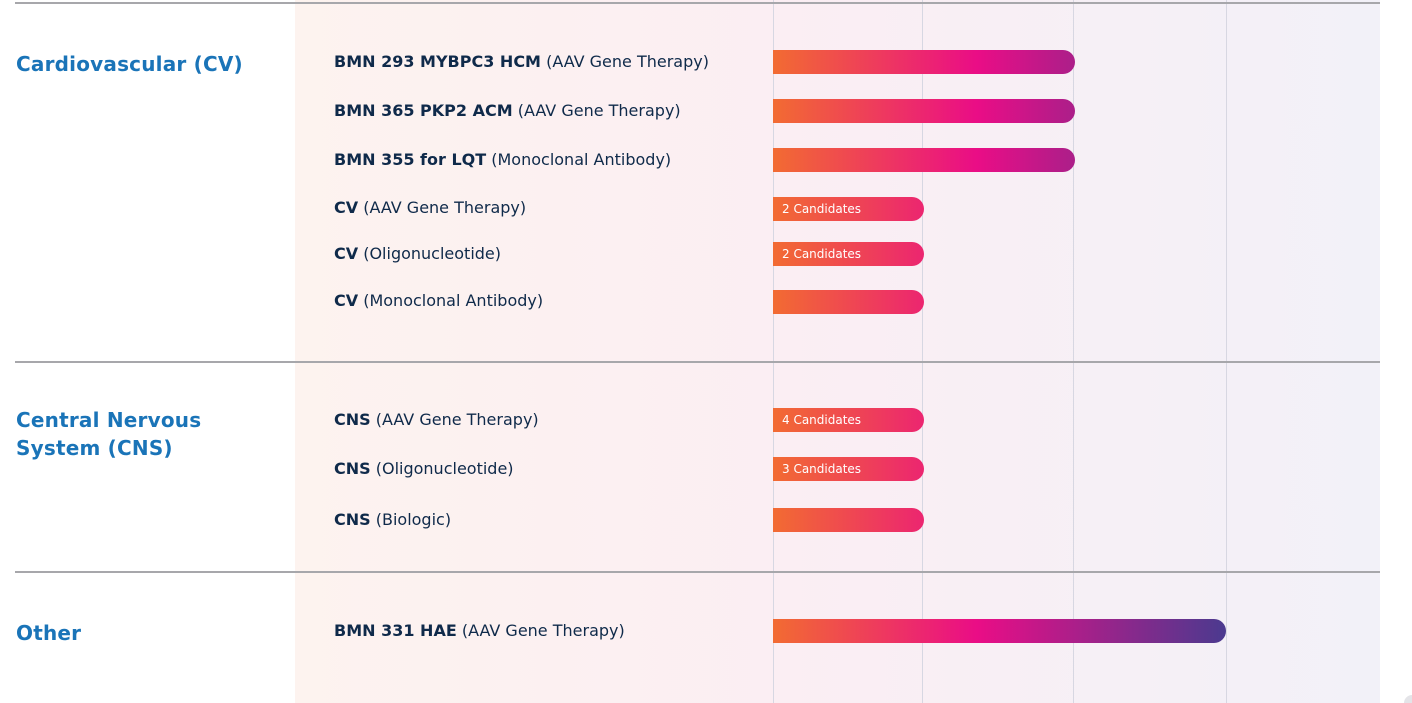 Image resolution: width=1412 pixels, height=703 pixels. What do you see at coordinates (109, 434) in the screenshot?
I see `category-heading-cns: Central Nervous System (CNS)` at bounding box center [109, 434].